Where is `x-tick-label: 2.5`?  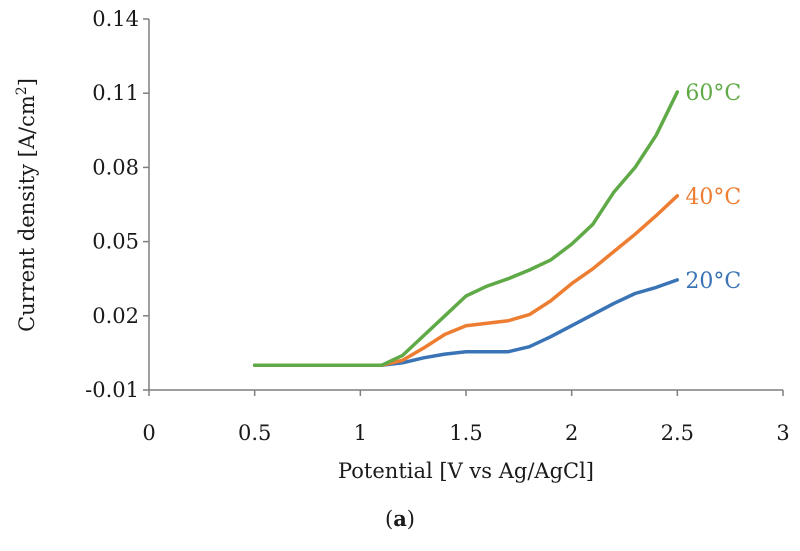
x-tick-label: 2.5 is located at coordinates (677, 433).